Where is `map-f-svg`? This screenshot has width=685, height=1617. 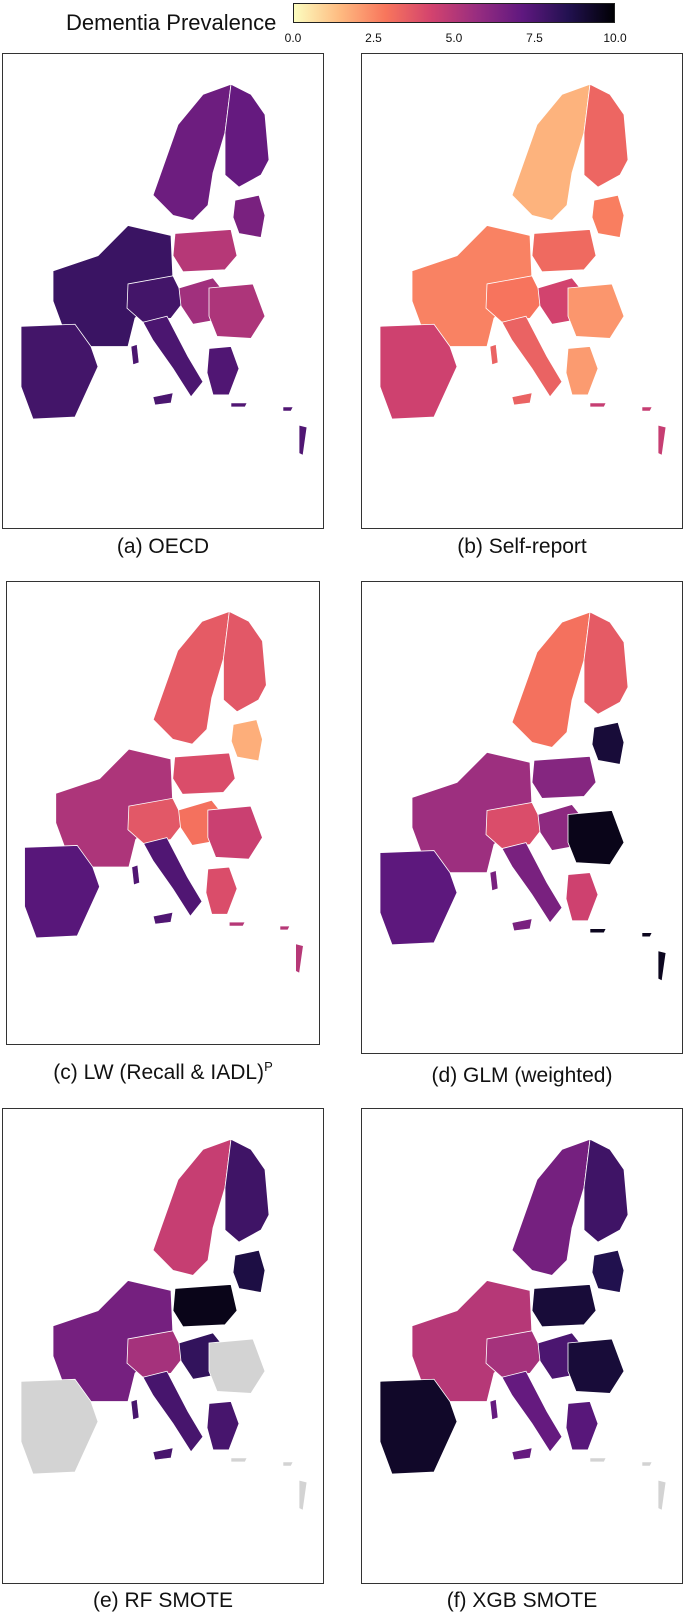
map-f-svg is located at coordinates (523, 1324).